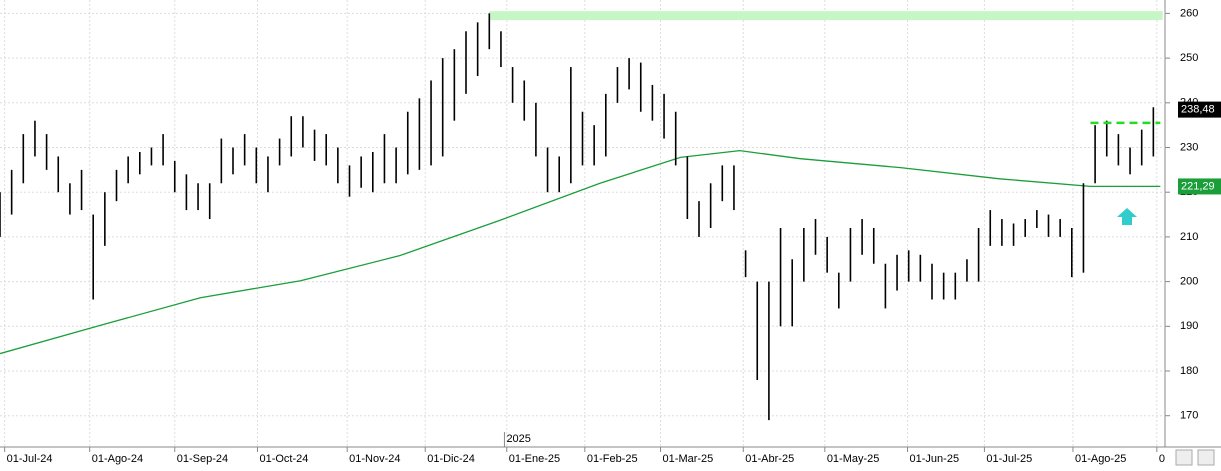 This screenshot has width=1221, height=471. What do you see at coordinates (1189, 416) in the screenshot?
I see `y-tick-label: 170` at bounding box center [1189, 416].